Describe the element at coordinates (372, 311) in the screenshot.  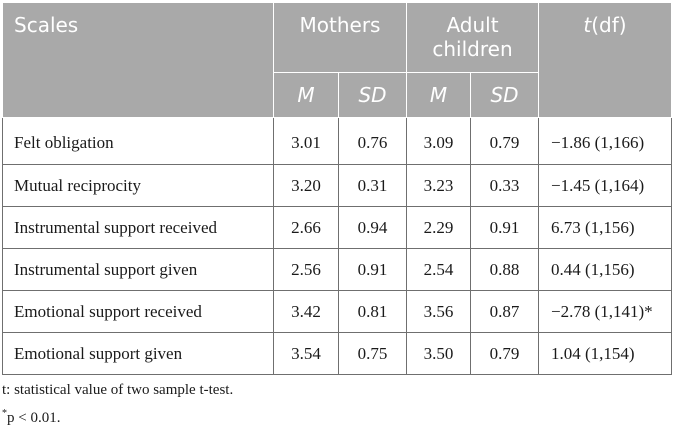
I see `mothers-sd-cell: 0.81` at that location.